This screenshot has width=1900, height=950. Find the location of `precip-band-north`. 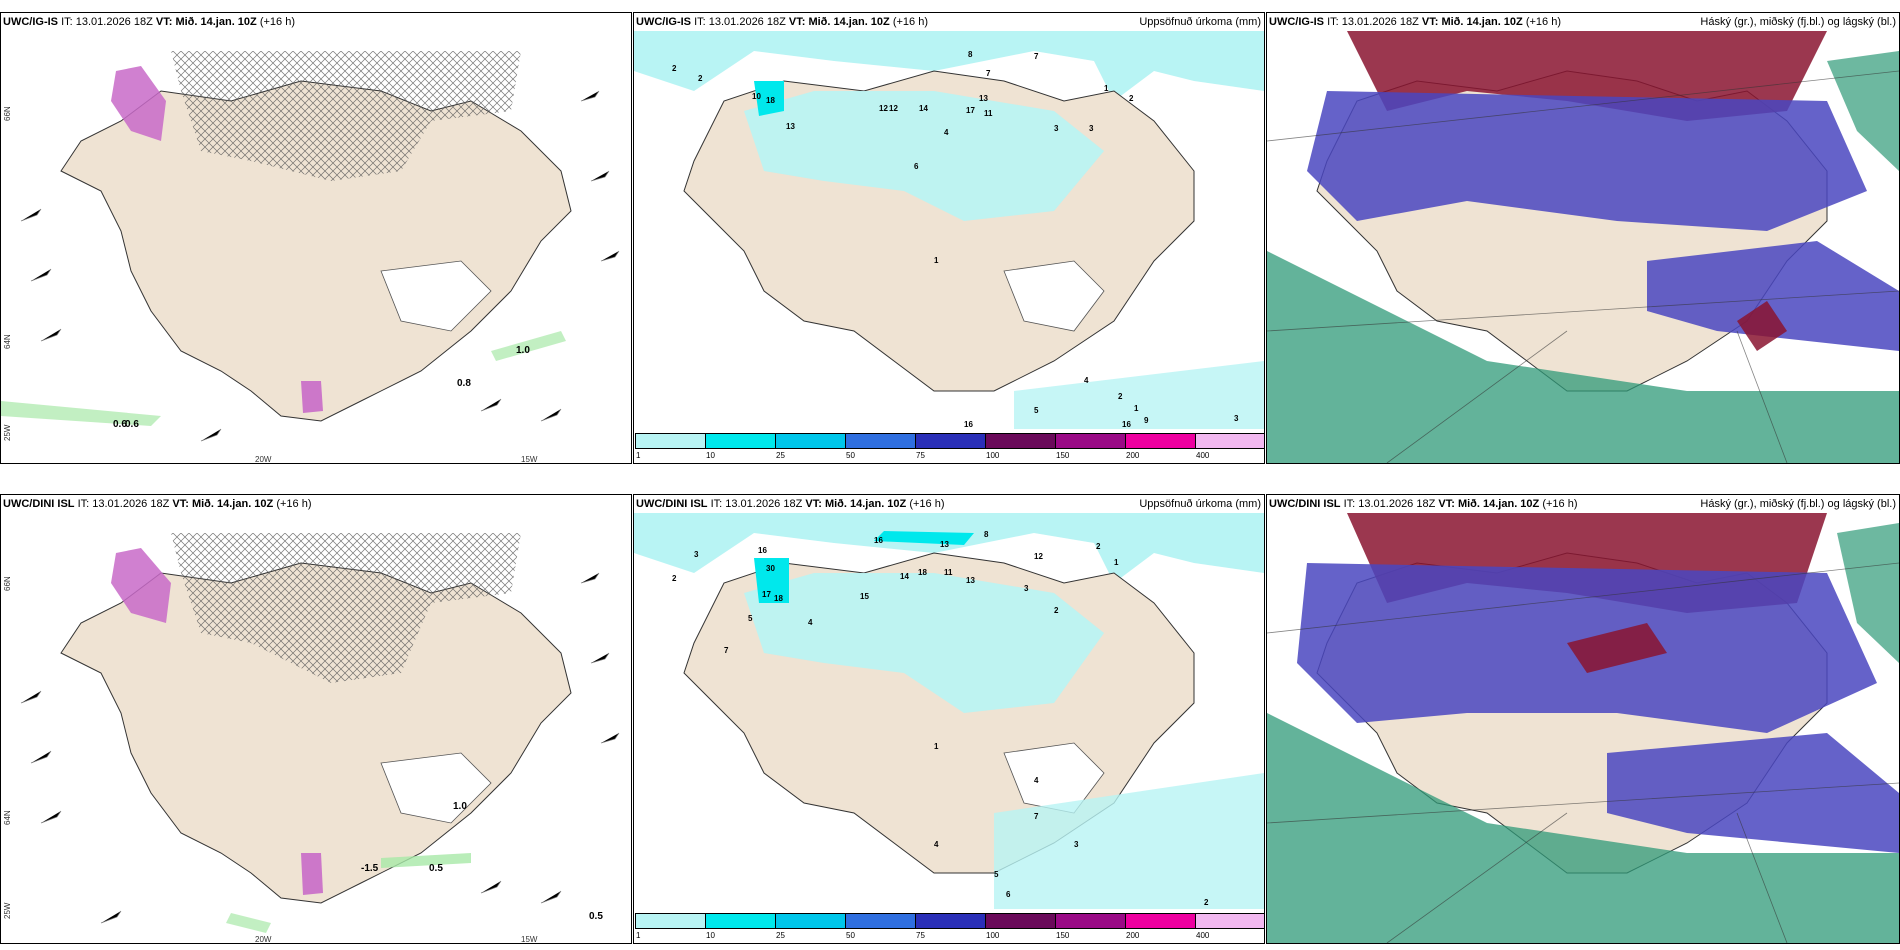

precip-band-north is located at coordinates (924, 156).